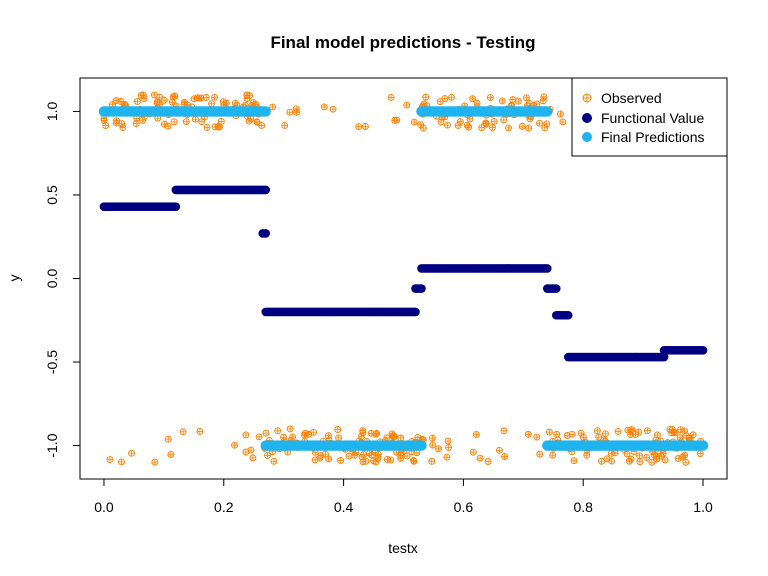 Image resolution: width=768 pixels, height=576 pixels. Describe the element at coordinates (631, 98) in the screenshot. I see `legend-label-observed: Observed` at that location.